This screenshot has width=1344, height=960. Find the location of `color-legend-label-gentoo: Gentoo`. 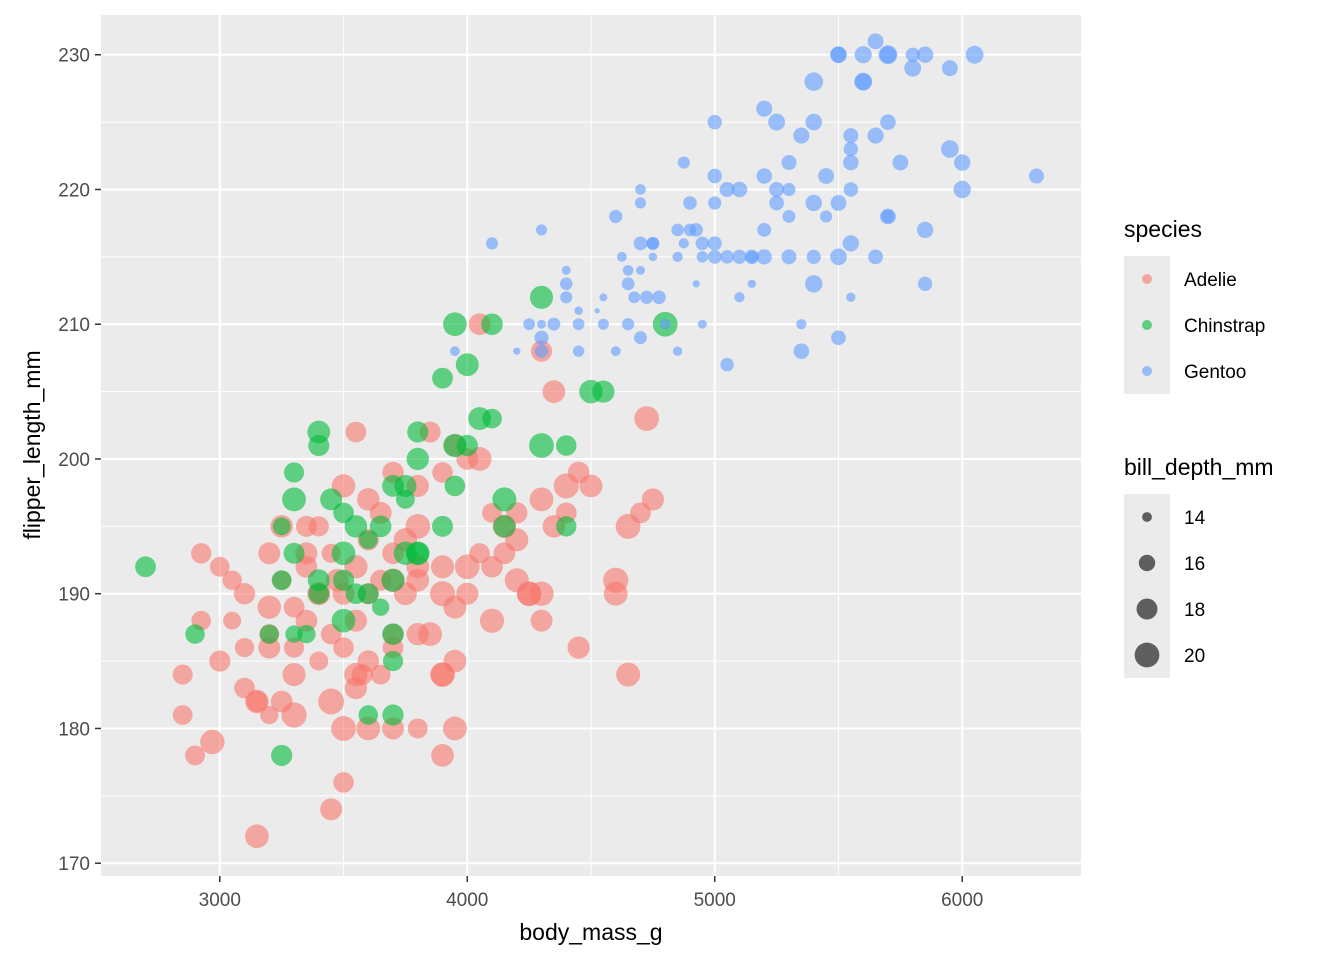

color-legend-label-gentoo: Gentoo is located at coordinates (1215, 372).